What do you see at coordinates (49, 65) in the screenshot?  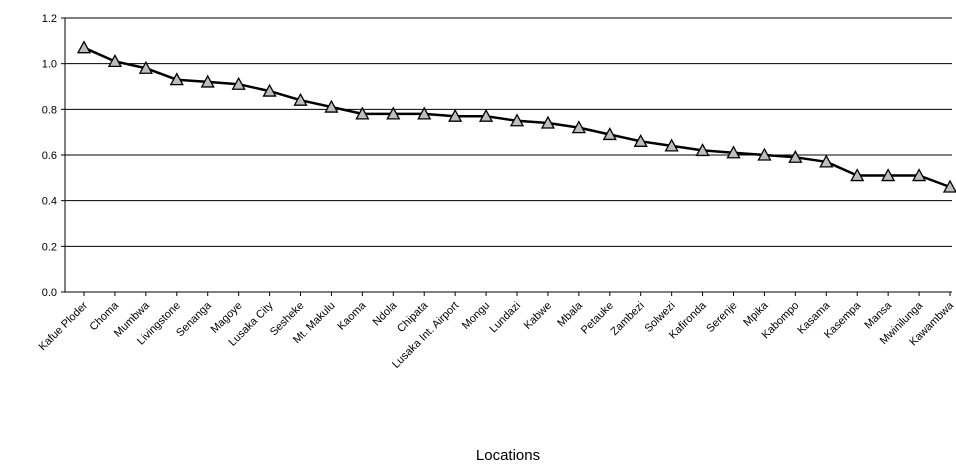 I see `y-tick-label: 1.0` at bounding box center [49, 65].